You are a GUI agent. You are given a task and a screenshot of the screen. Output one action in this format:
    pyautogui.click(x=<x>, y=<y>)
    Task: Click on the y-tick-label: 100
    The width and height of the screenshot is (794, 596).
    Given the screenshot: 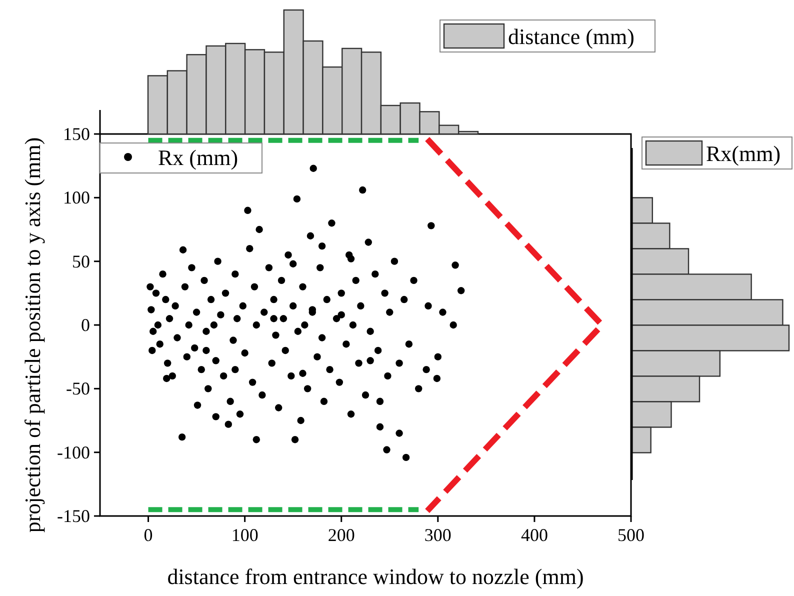 What is the action you would take?
    pyautogui.click(x=76, y=198)
    